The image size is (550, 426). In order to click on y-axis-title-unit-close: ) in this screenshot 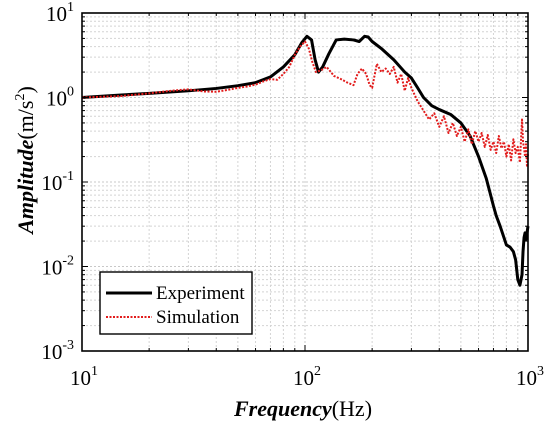, I will do `click(25, 89)`.